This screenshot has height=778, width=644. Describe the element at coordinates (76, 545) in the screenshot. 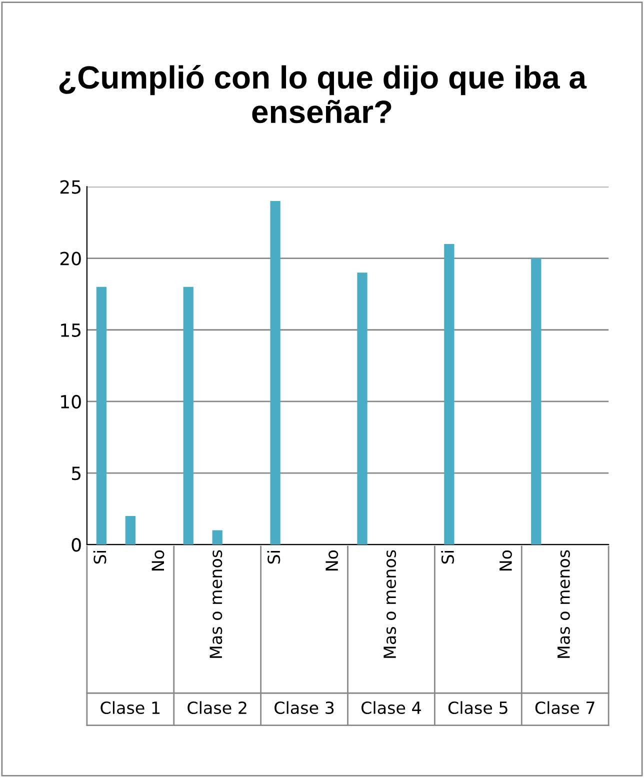

I see `y-tick-label: 0` at that location.